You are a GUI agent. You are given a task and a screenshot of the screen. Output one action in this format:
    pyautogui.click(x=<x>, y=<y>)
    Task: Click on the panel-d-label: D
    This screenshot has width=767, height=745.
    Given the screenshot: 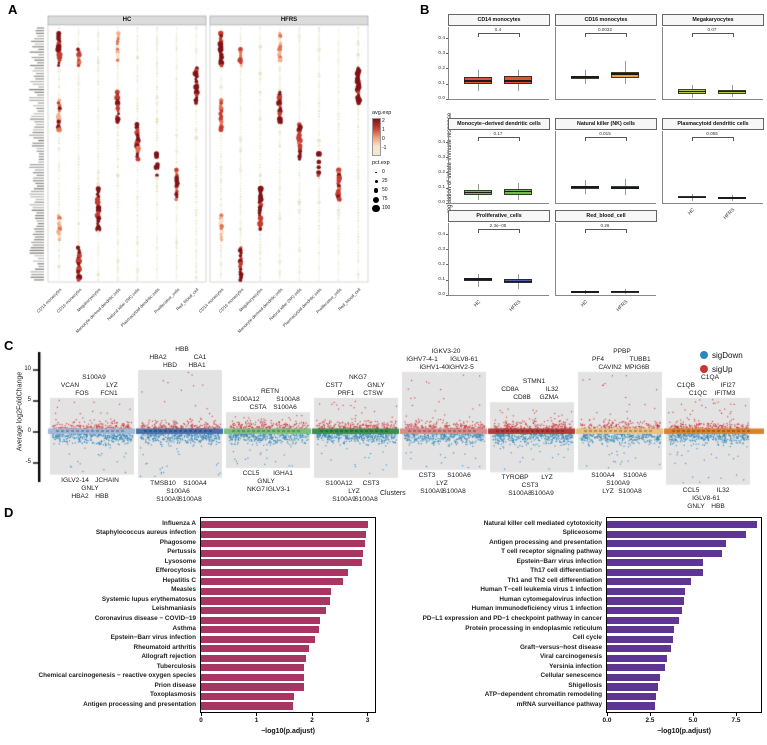 What is the action you would take?
    pyautogui.click(x=9, y=512)
    